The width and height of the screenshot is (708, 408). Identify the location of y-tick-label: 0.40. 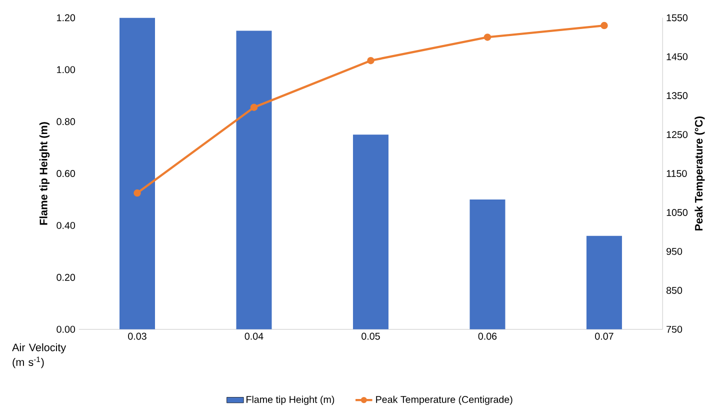
(66, 225).